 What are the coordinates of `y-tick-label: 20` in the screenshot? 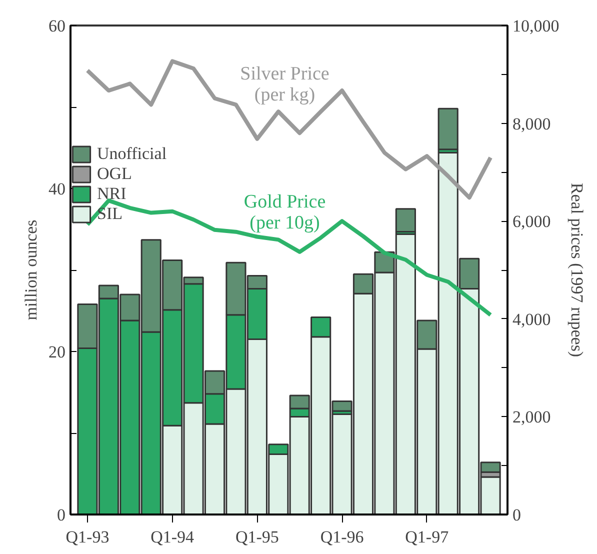 It's located at (57, 352).